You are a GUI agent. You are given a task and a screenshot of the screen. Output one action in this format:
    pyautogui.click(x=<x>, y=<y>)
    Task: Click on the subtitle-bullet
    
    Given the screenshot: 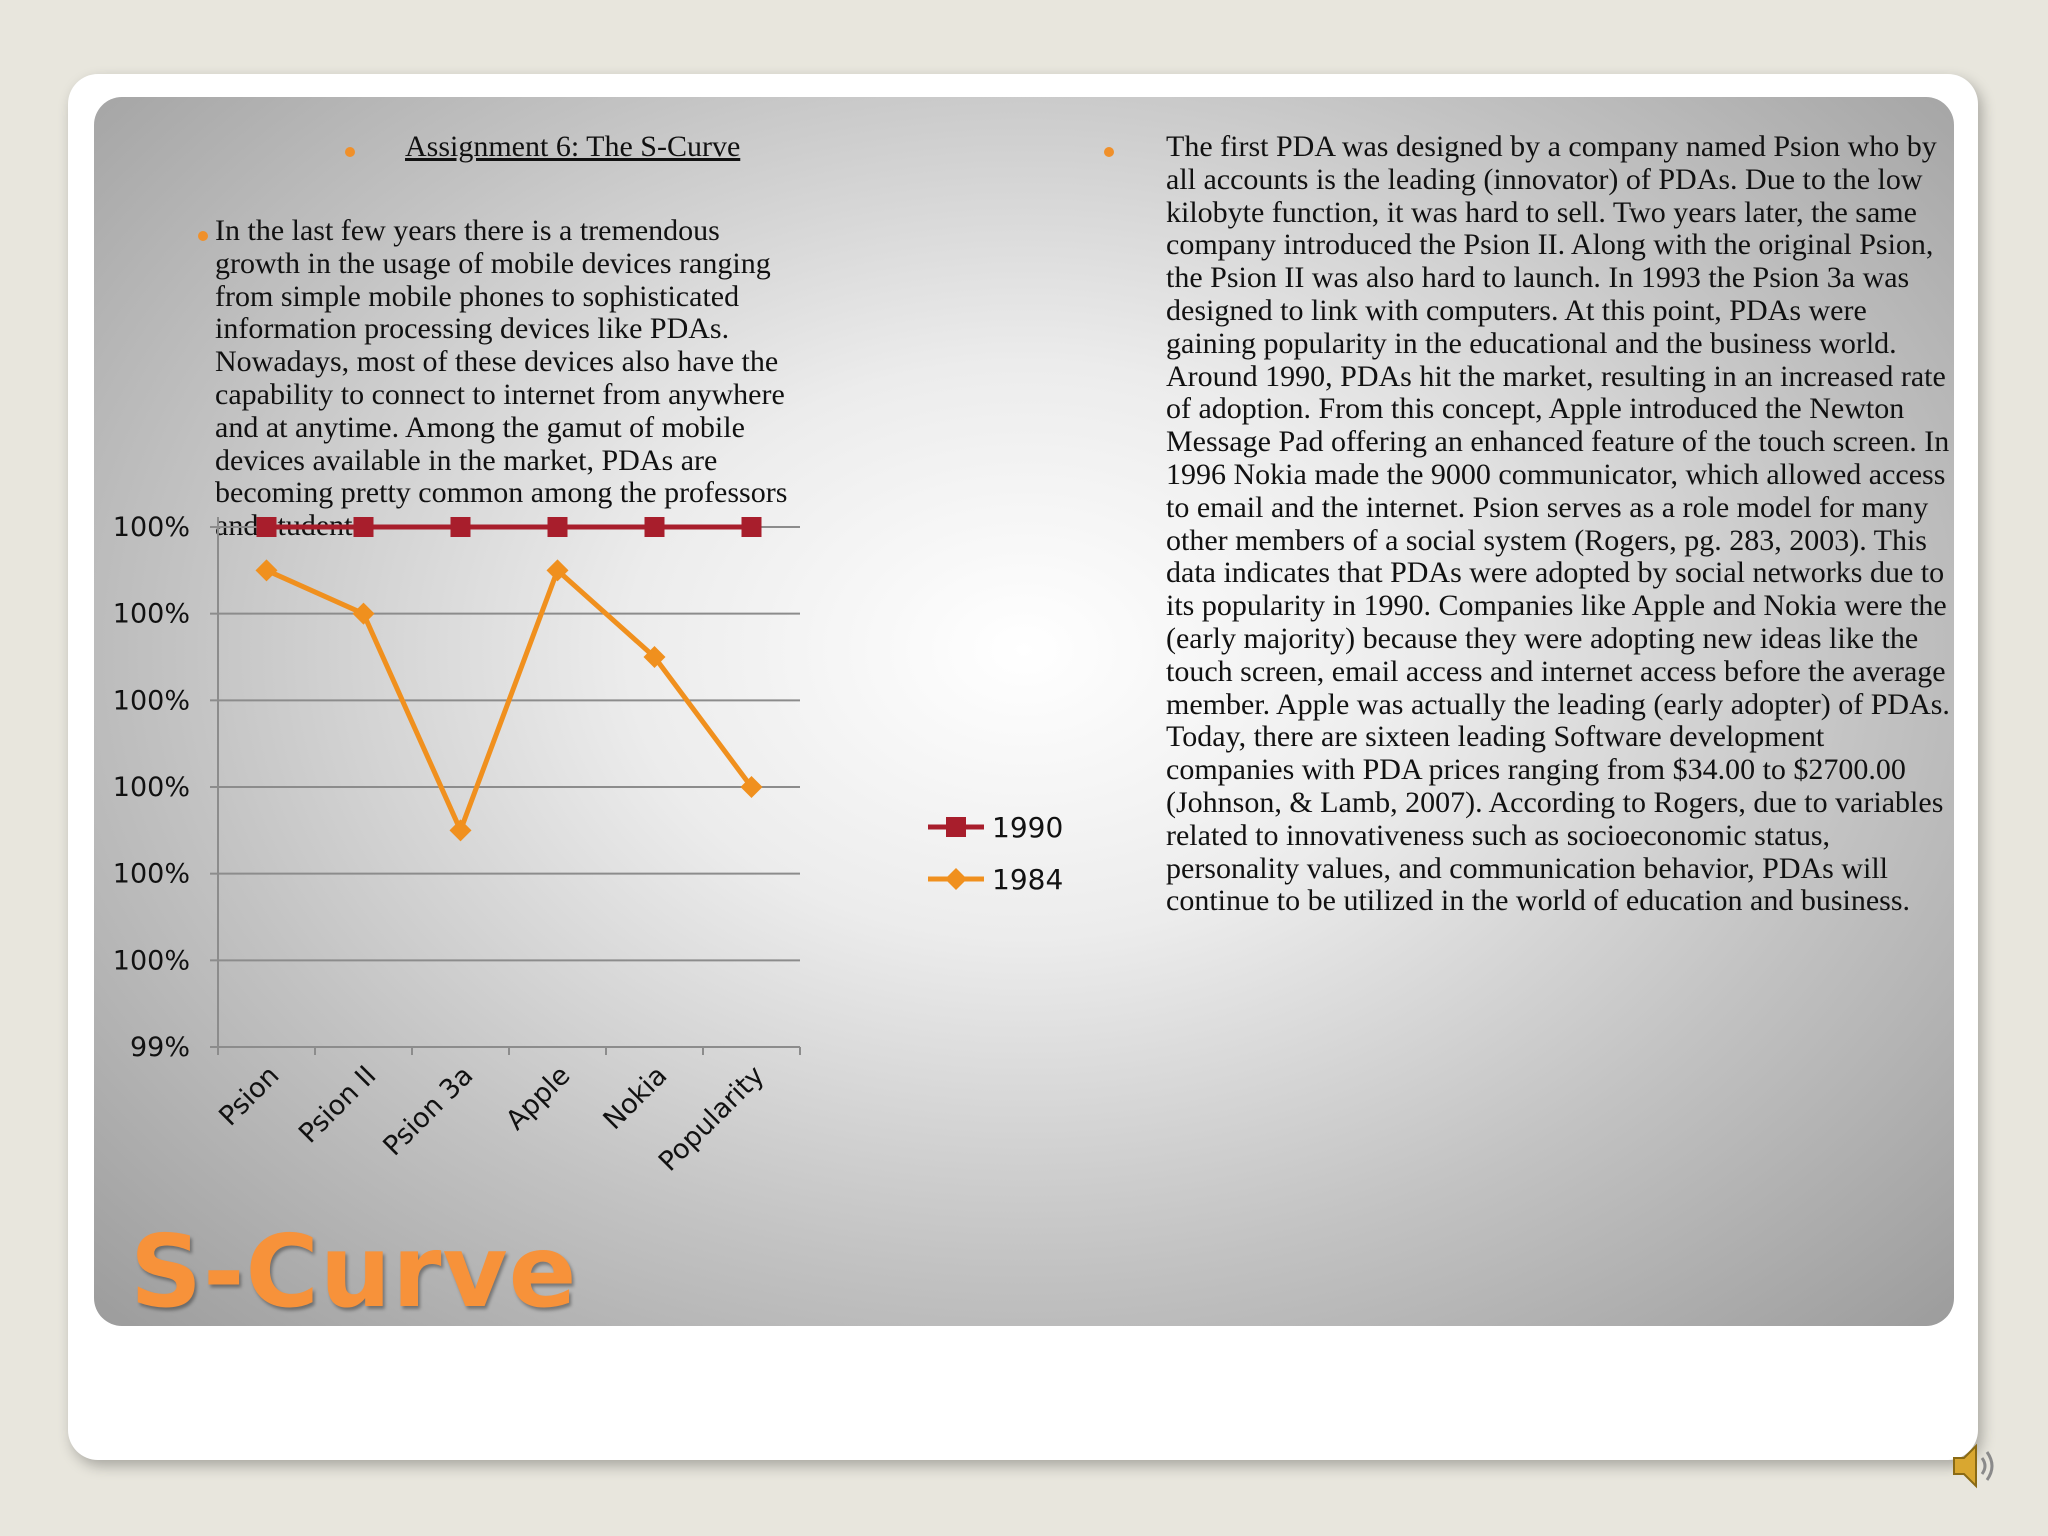 What is the action you would take?
    pyautogui.click(x=350, y=152)
    